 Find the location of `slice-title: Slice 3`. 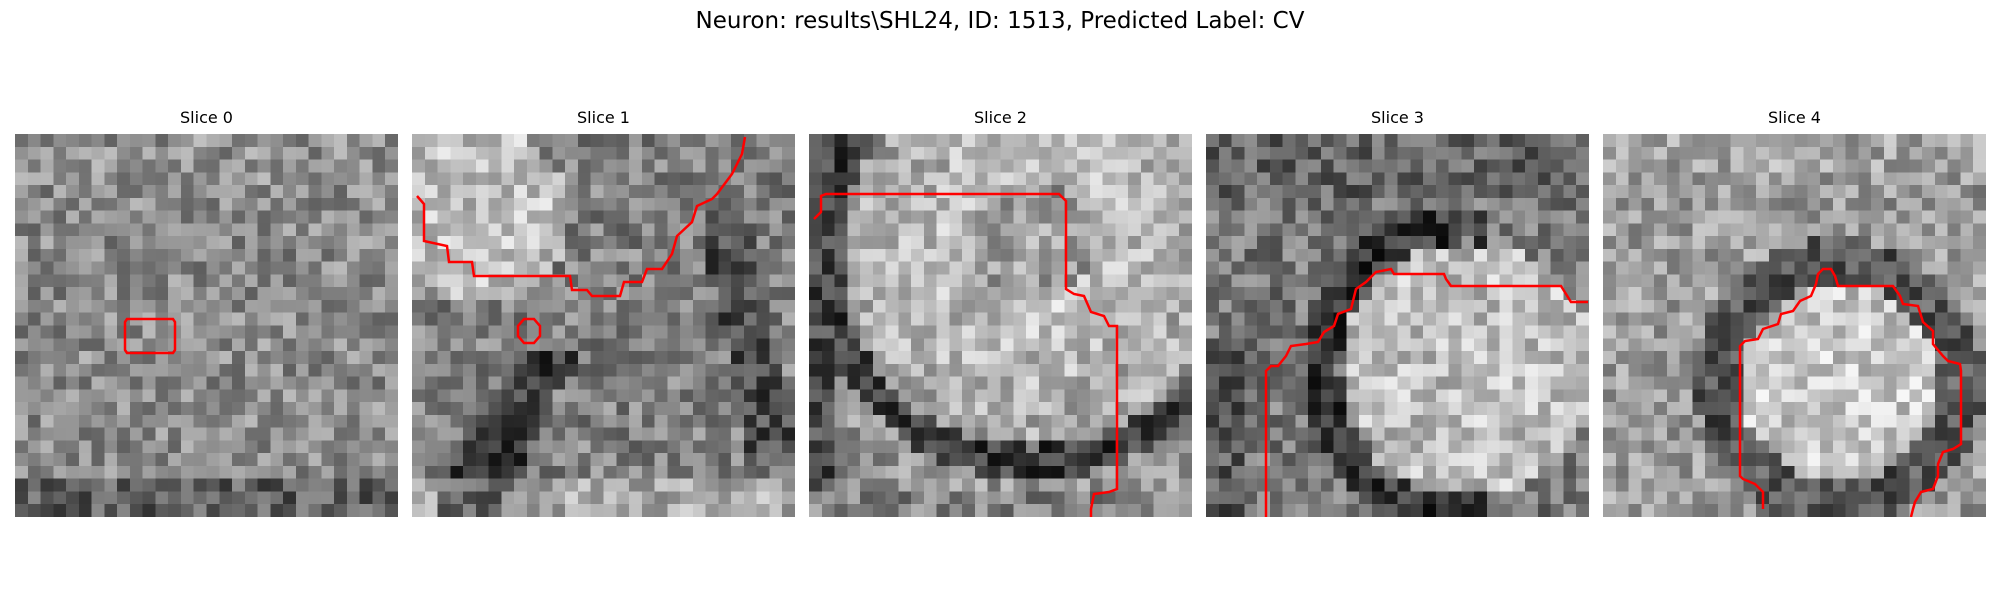

slice-title: Slice 3 is located at coordinates (1397, 117).